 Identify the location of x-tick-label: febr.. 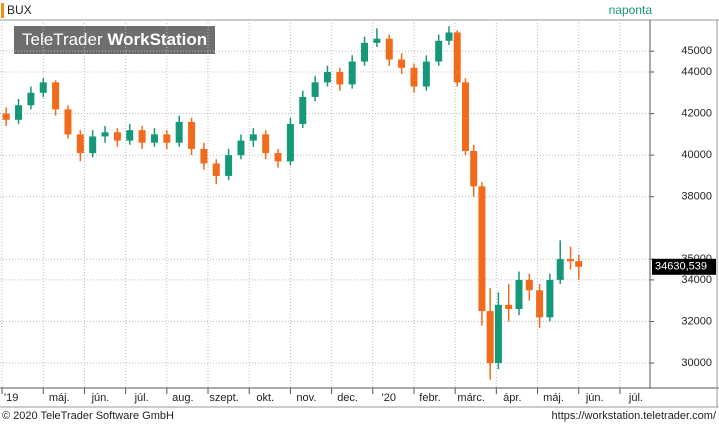
(429, 398).